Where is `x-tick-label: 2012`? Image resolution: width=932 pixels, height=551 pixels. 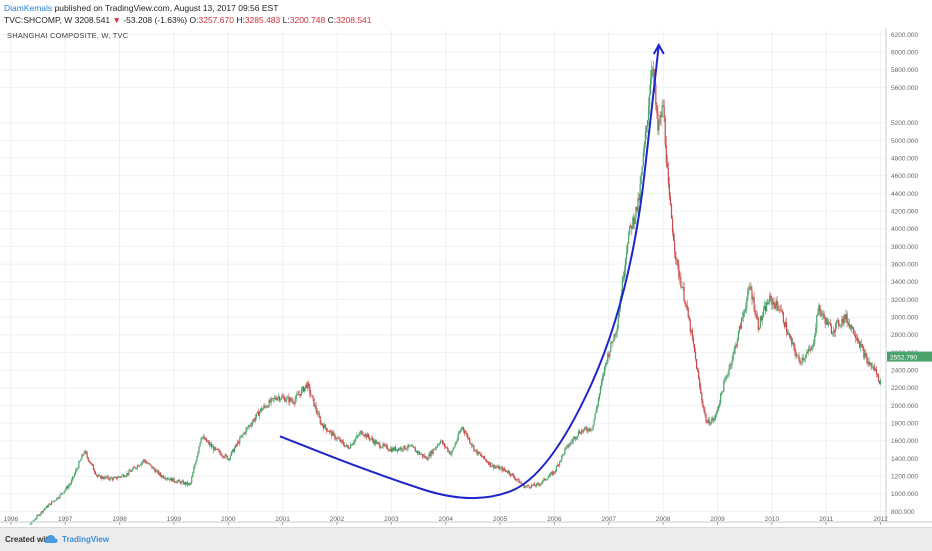
x-tick-label: 2012 is located at coordinates (880, 519).